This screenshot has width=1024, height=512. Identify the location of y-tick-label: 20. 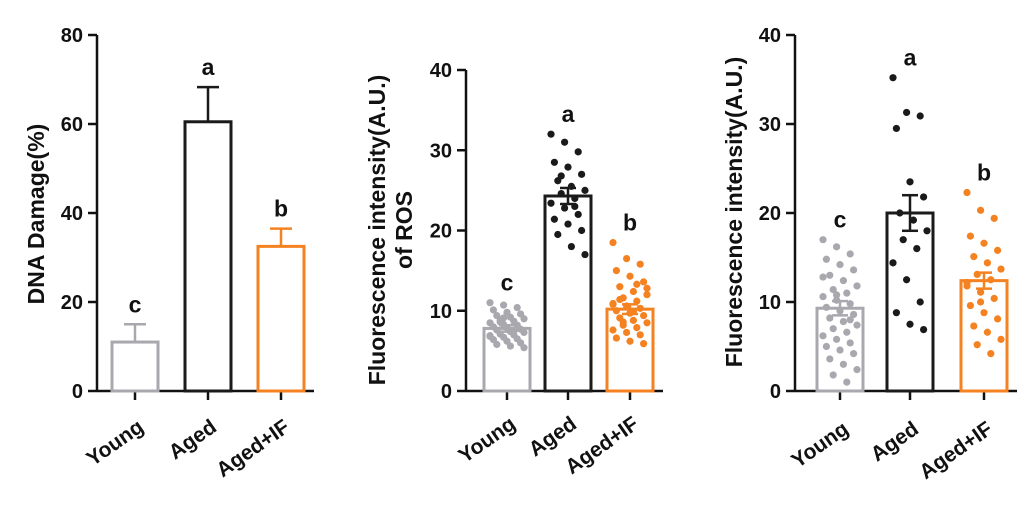
(72, 303).